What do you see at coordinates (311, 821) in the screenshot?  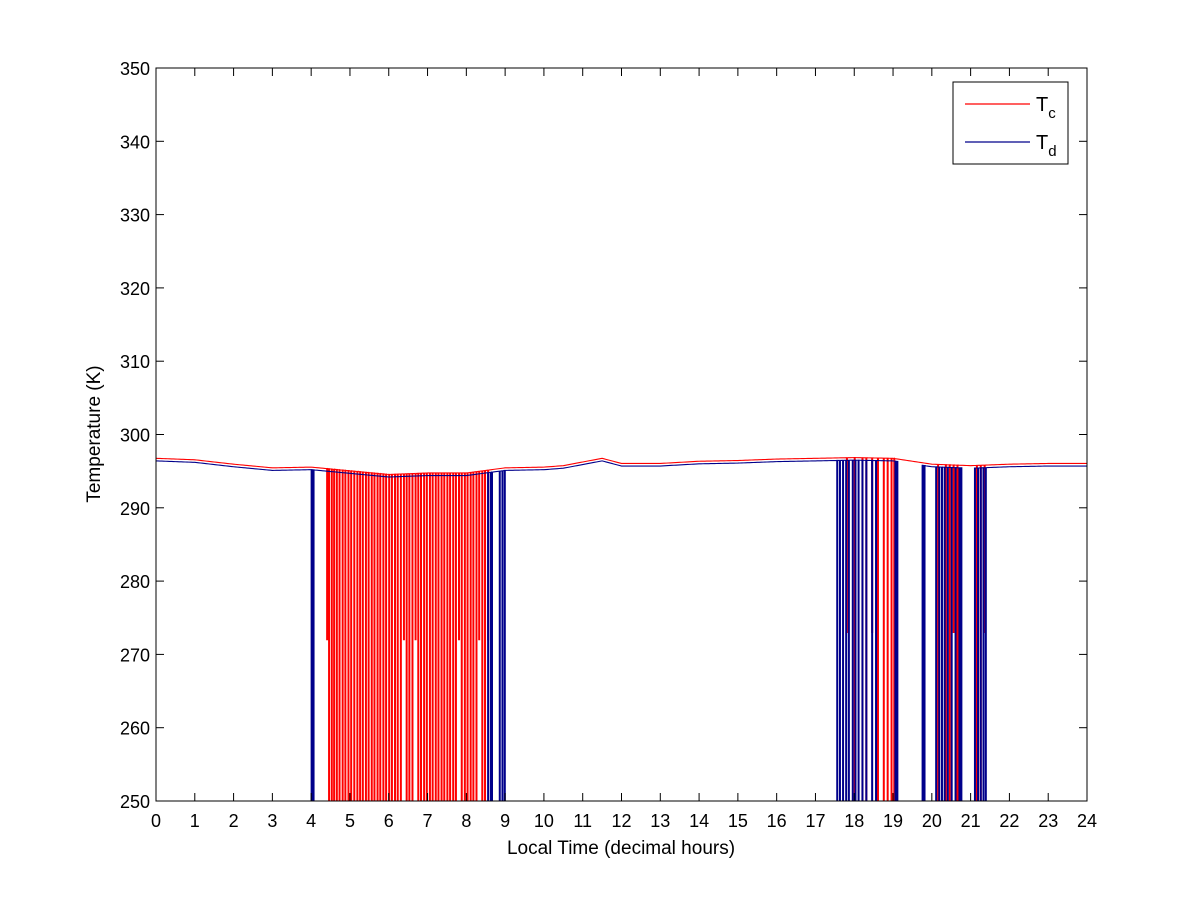 I see `x-tick-label: 4` at bounding box center [311, 821].